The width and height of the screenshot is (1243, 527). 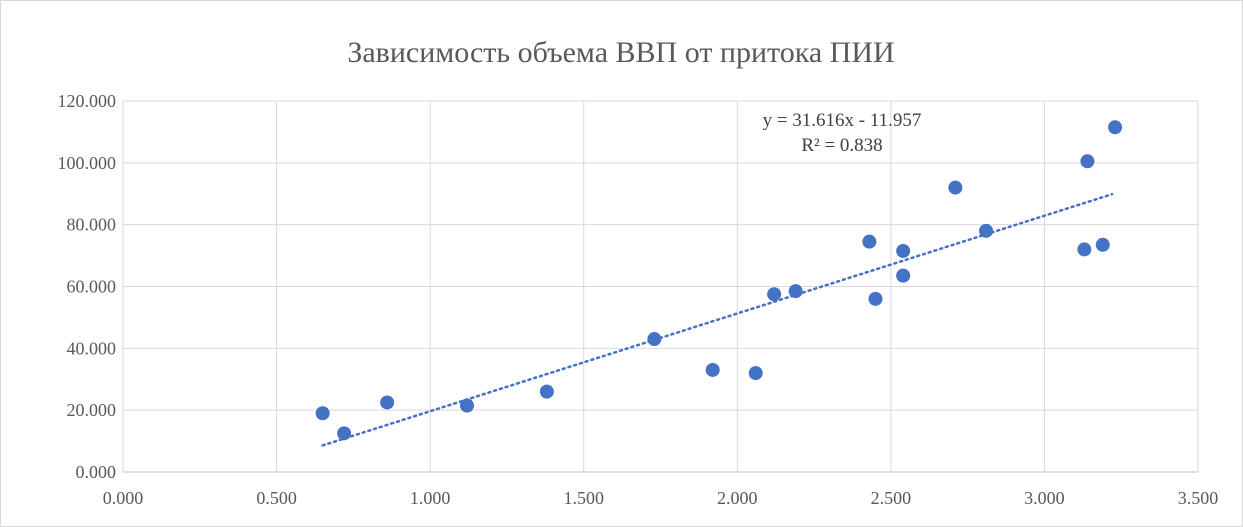 I want to click on x-tick-label: 3.500, so click(x=1198, y=498).